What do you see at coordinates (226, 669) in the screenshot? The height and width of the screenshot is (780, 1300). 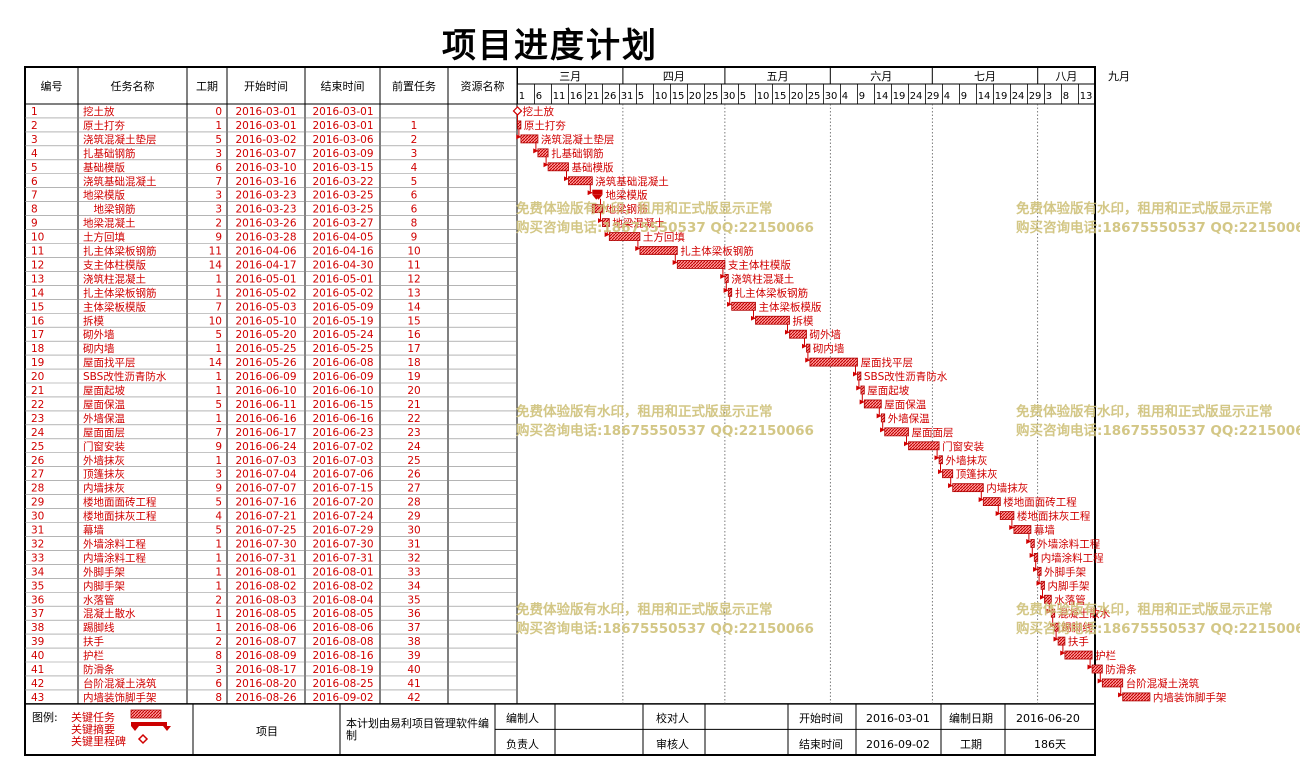 I see `table-row: 41 防滑条 3 2016-08-17 2016-08-19 40` at bounding box center [226, 669].